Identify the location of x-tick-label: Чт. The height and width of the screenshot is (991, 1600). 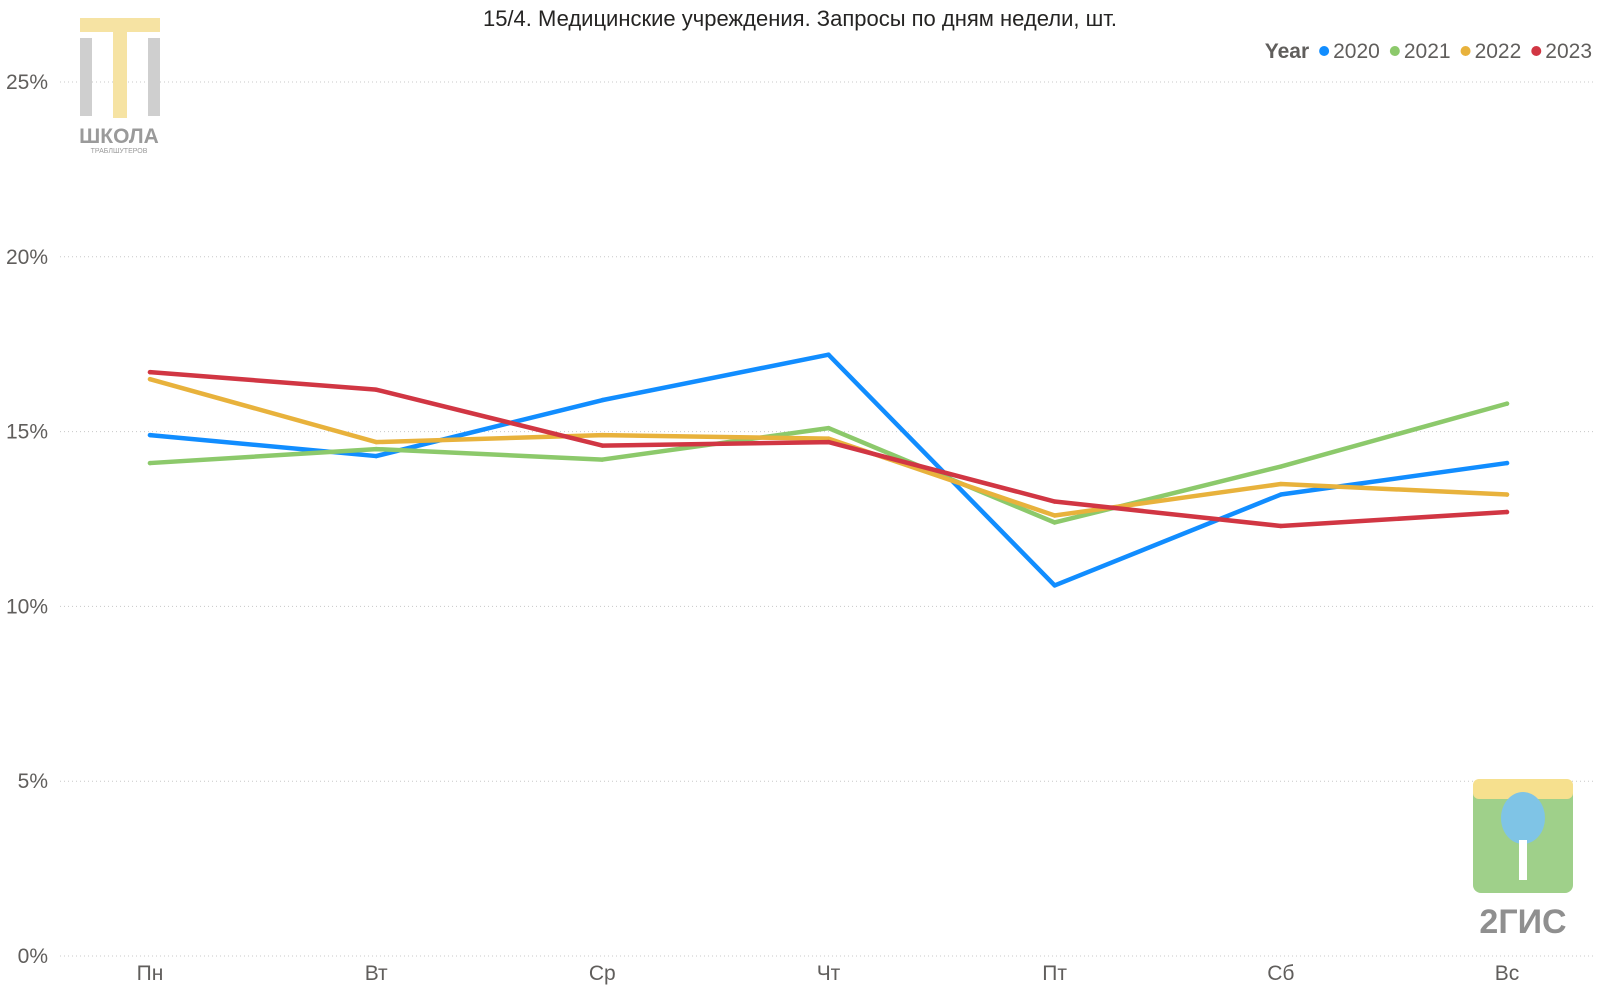
(829, 973).